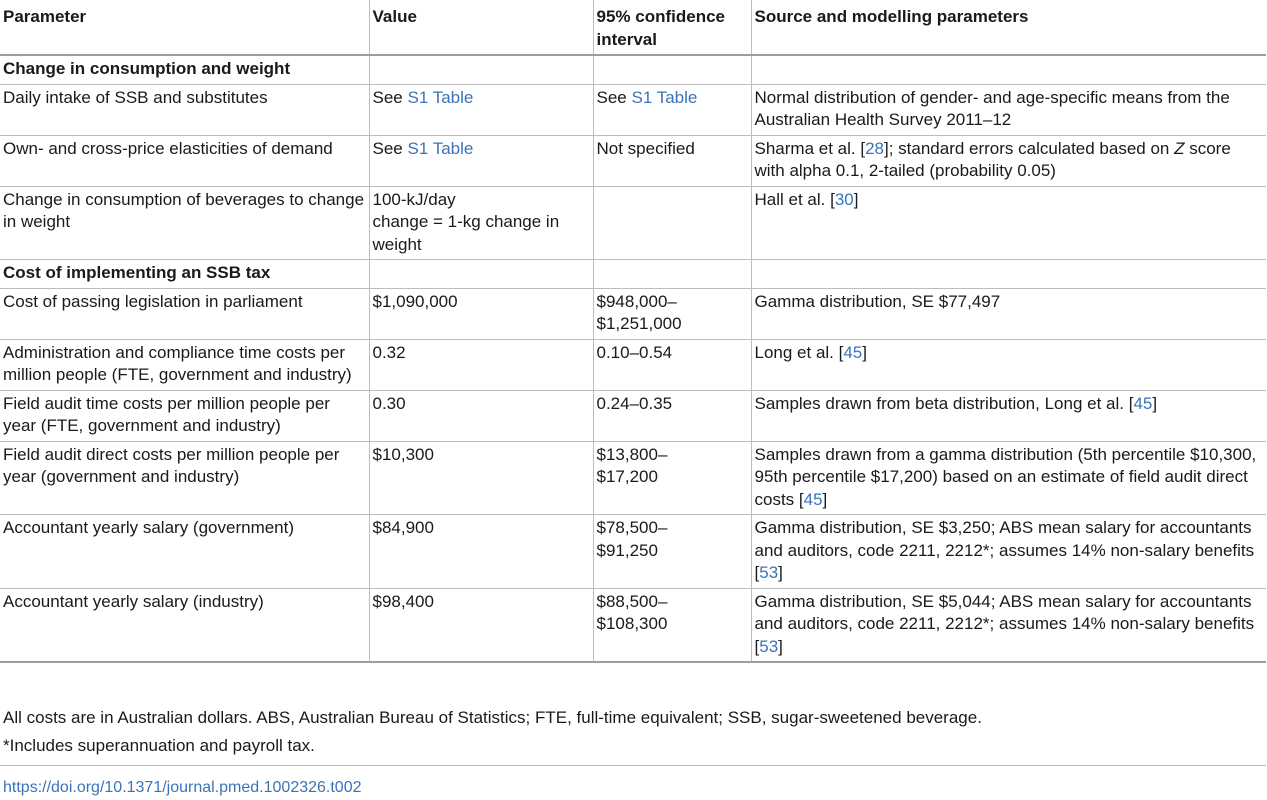  What do you see at coordinates (185, 28) in the screenshot?
I see `header-parameter: Parameter` at bounding box center [185, 28].